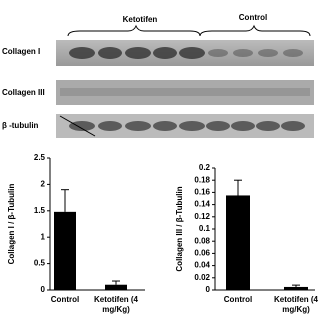 Image resolution: width=320 pixels, height=320 pixels. What do you see at coordinates (202, 265) in the screenshot?
I see `y-tick-label: 0.04` at bounding box center [202, 265].